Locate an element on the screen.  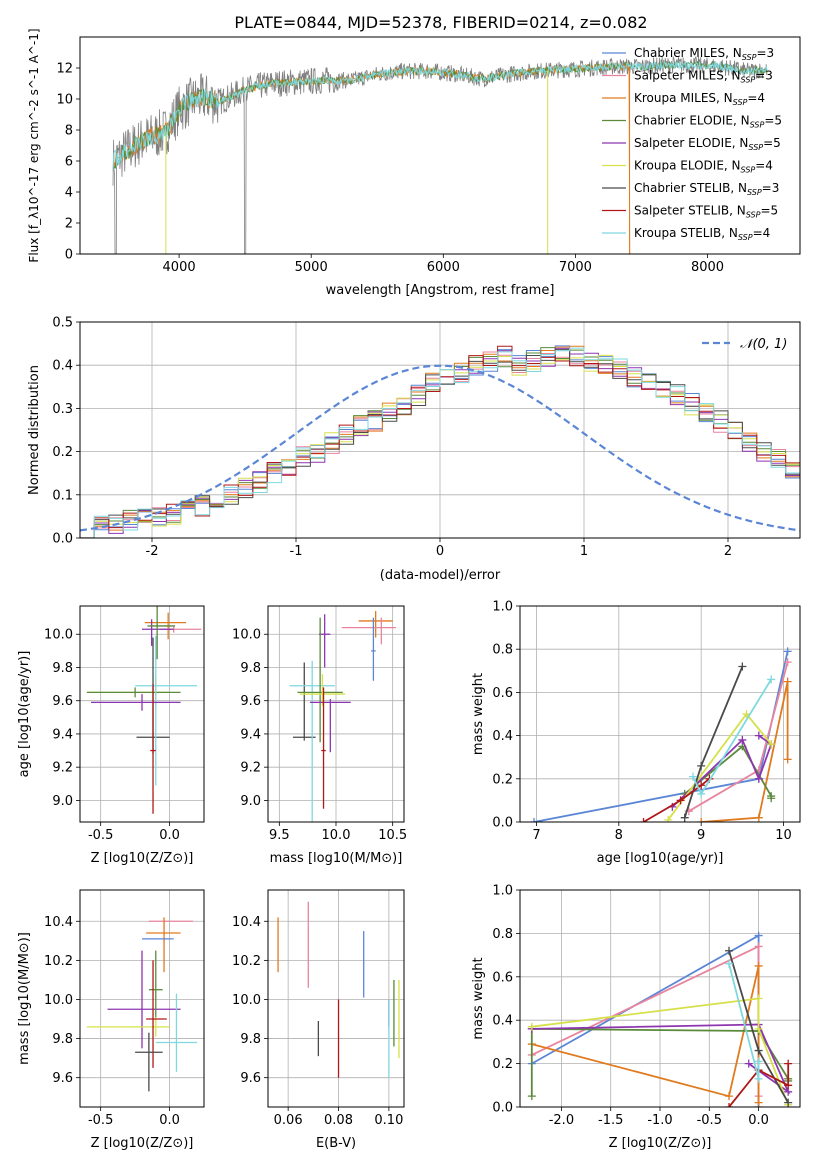
legend-entry-salpeter_miles: Salpeter MILES, NSSP=3 is located at coordinates (703, 77).